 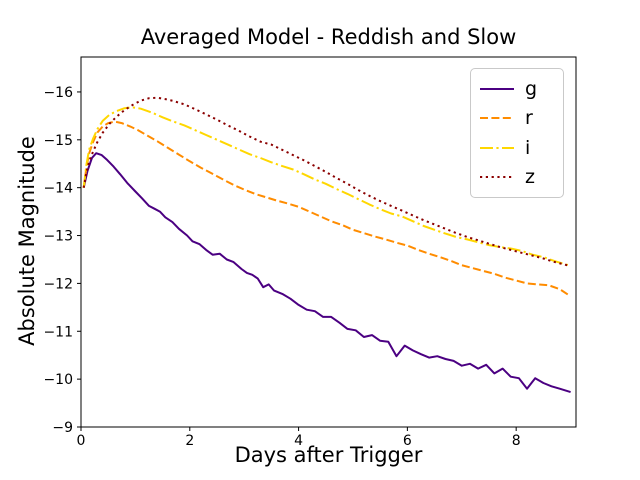 I want to click on legend-line-sample-r, so click(x=497, y=118).